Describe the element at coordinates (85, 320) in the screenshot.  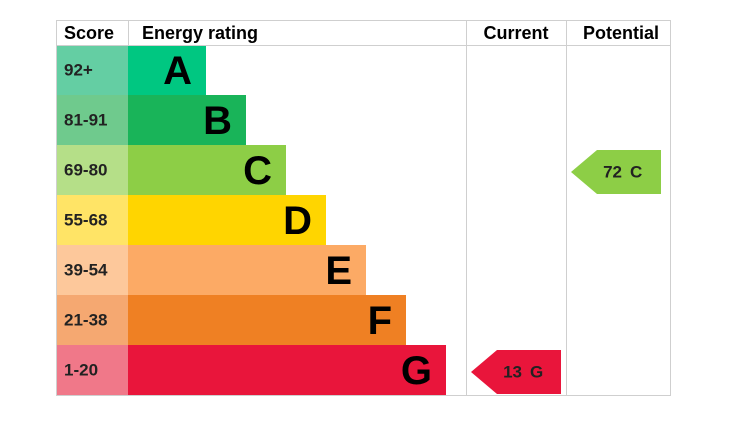
I see `score-label: 21-38` at that location.